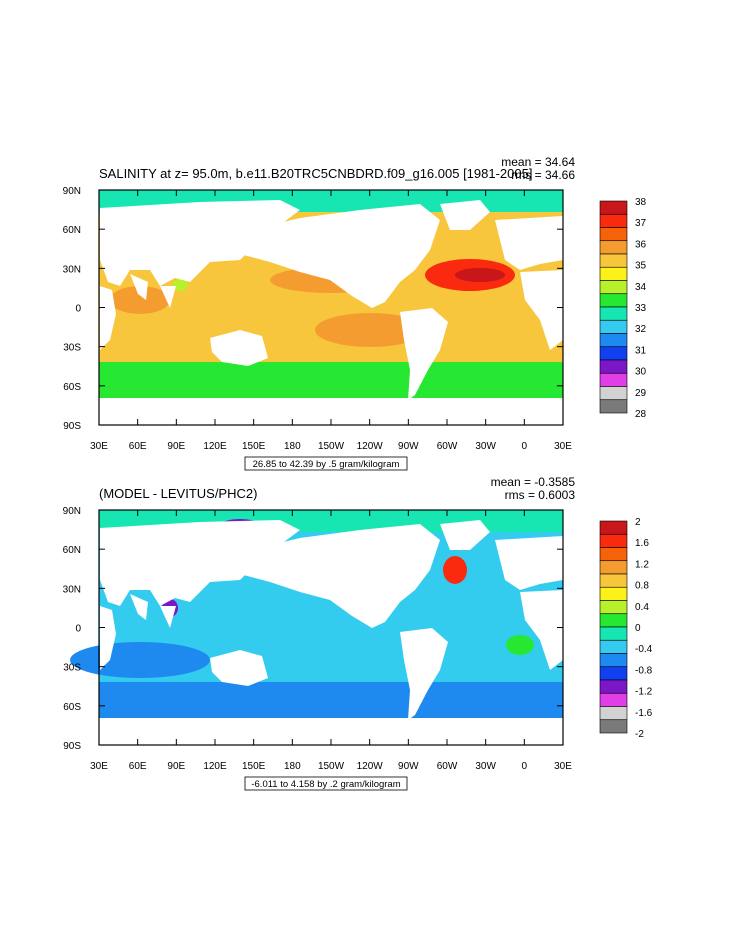  What do you see at coordinates (540, 495) in the screenshot?
I see `rms-stat: rms = 0.6003` at bounding box center [540, 495].